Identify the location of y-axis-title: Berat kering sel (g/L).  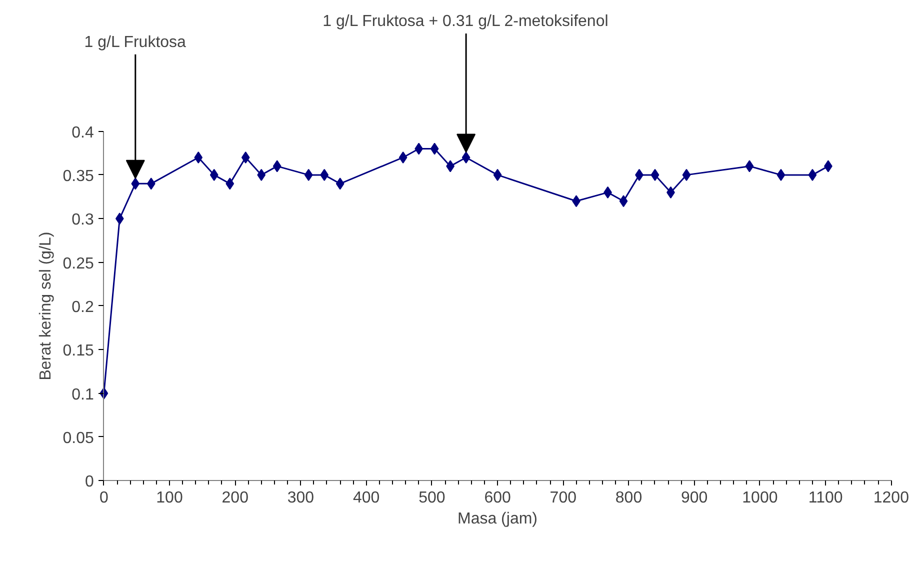
(45, 306).